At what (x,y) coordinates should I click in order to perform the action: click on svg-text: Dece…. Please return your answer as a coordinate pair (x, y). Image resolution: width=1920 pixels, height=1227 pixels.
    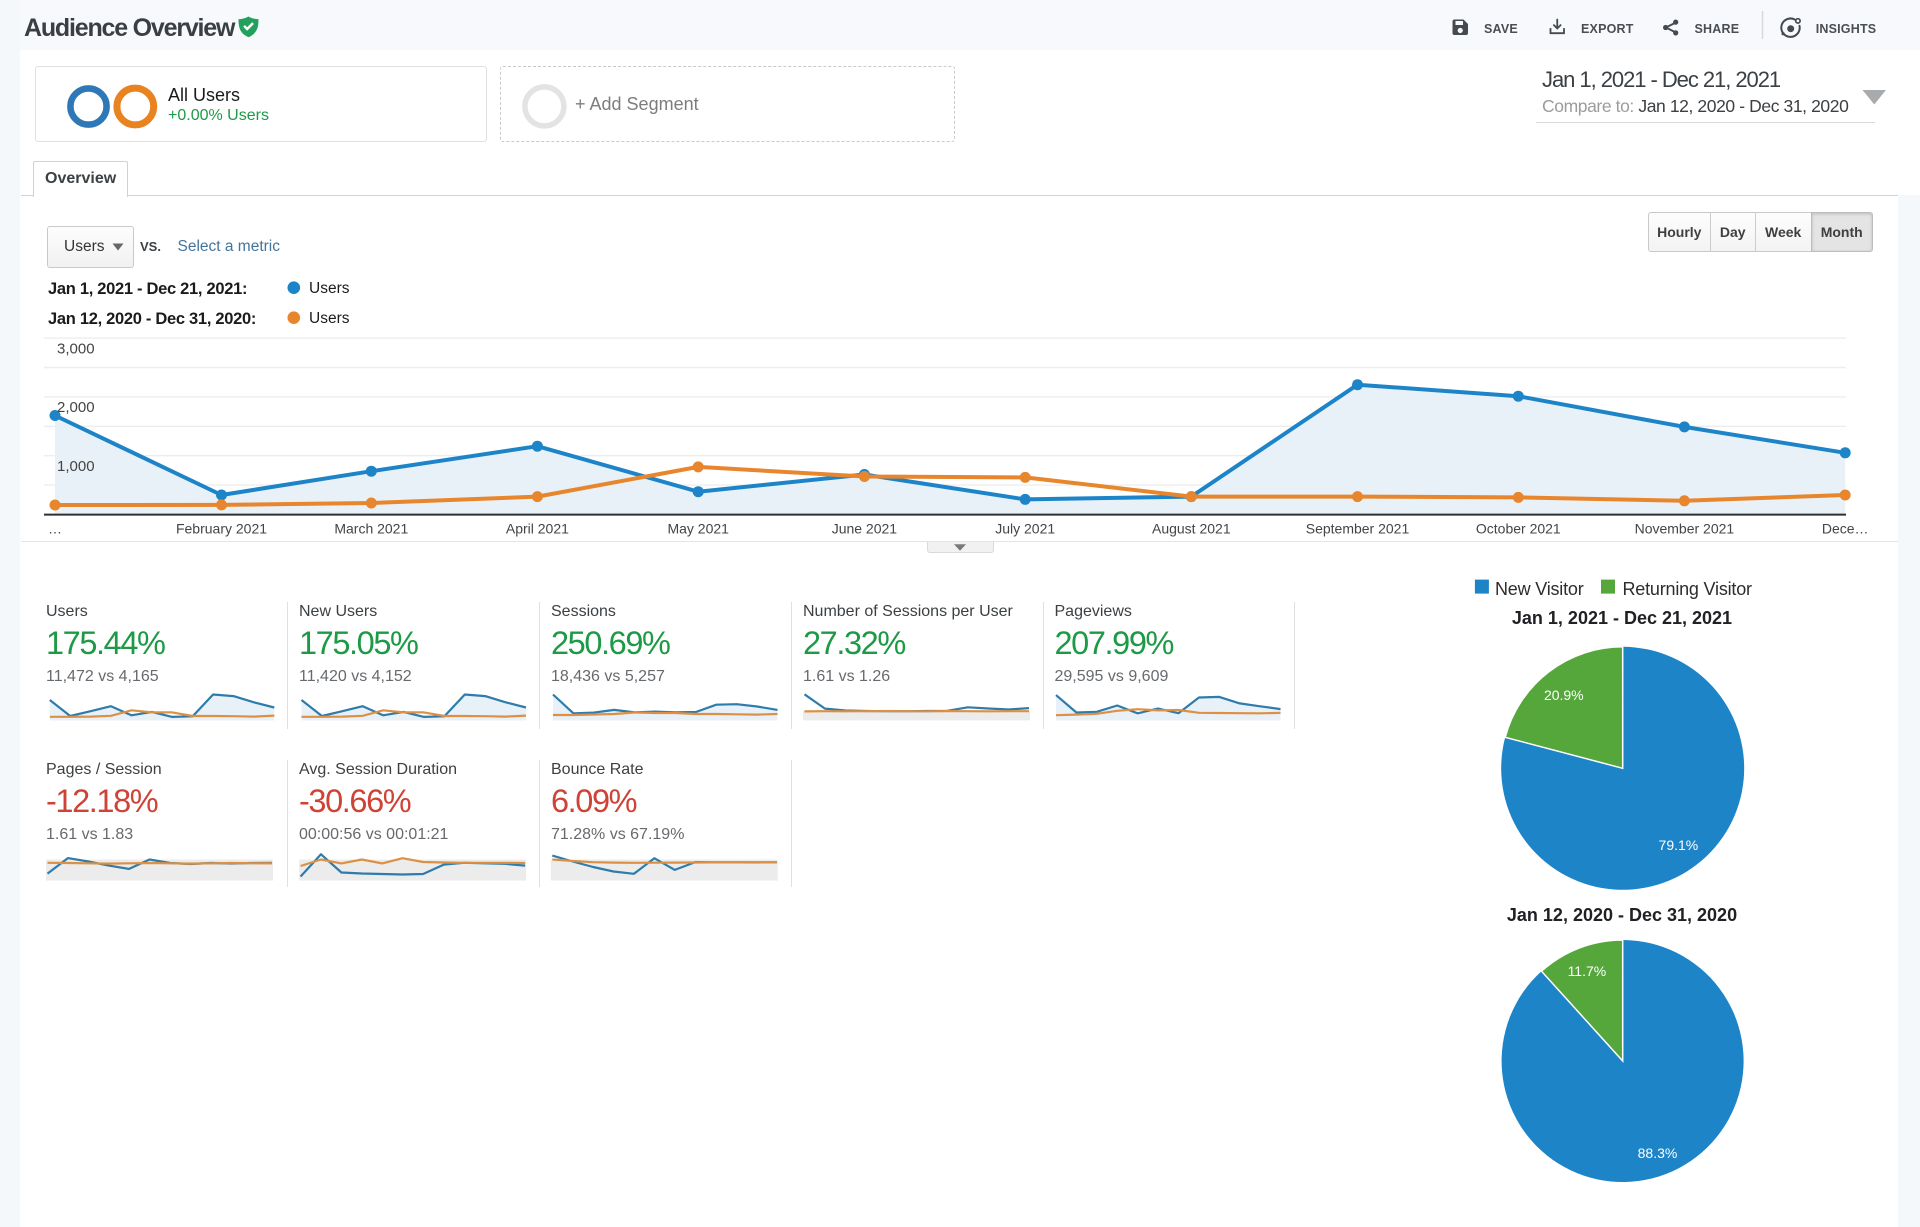
    Looking at the image, I should click on (1845, 529).